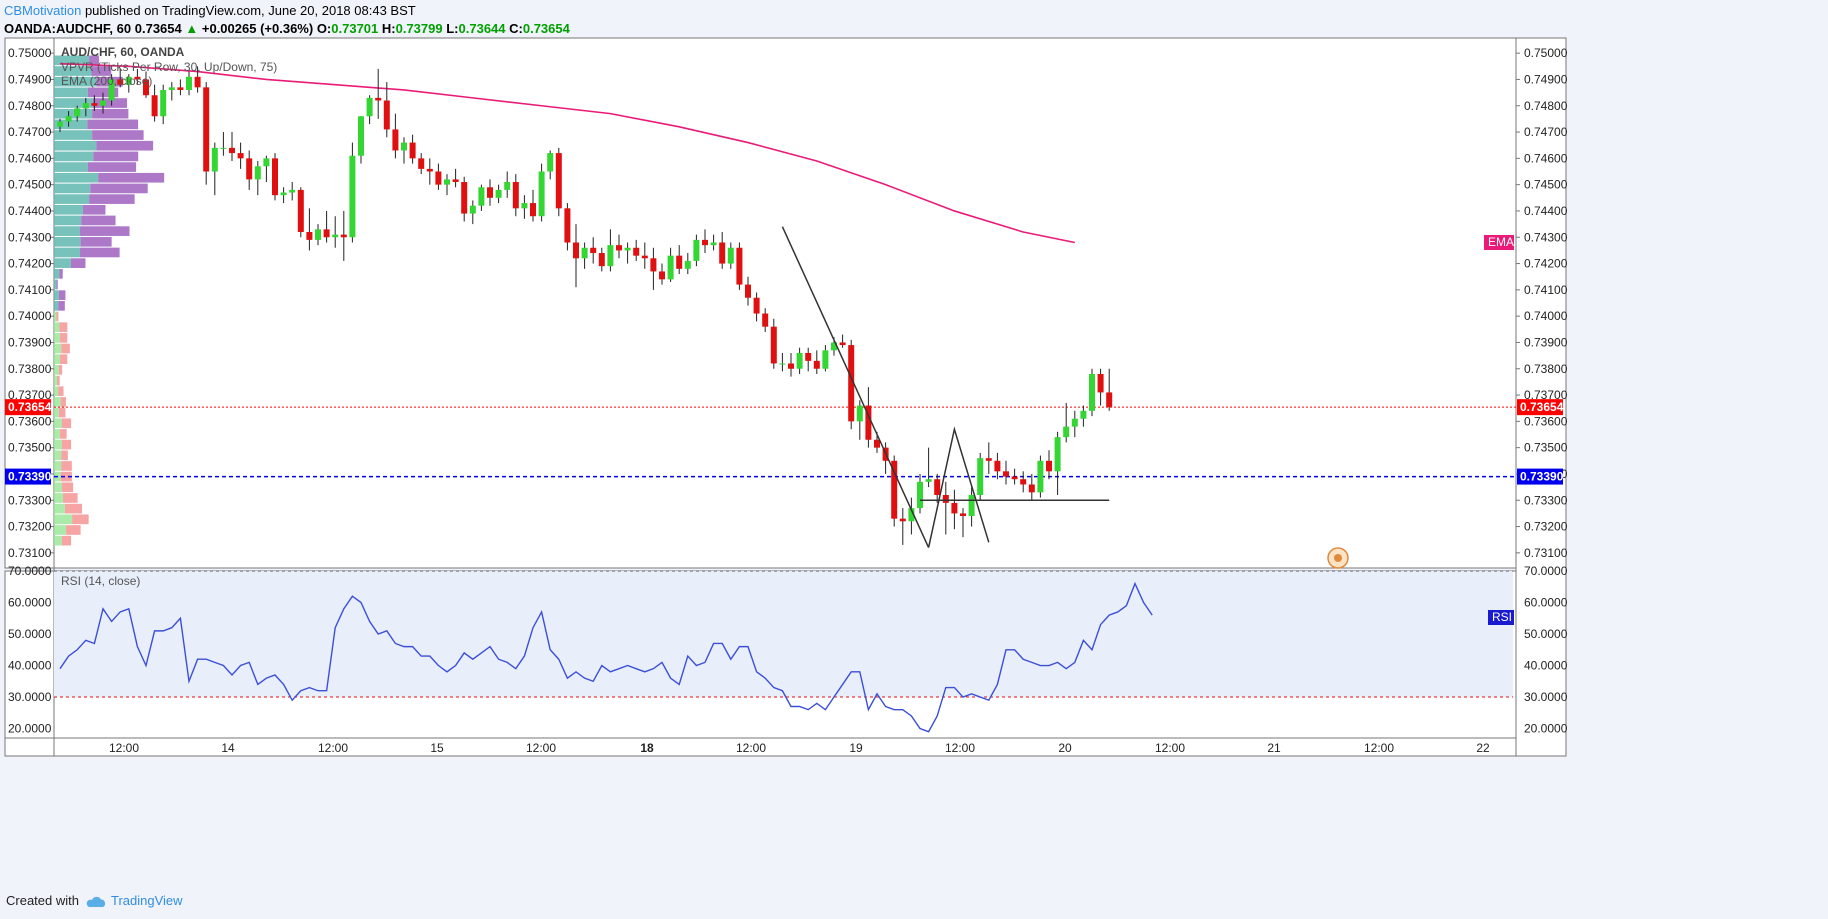 The image size is (1828, 919). I want to click on left-tick-label: 0.74300, so click(30, 237).